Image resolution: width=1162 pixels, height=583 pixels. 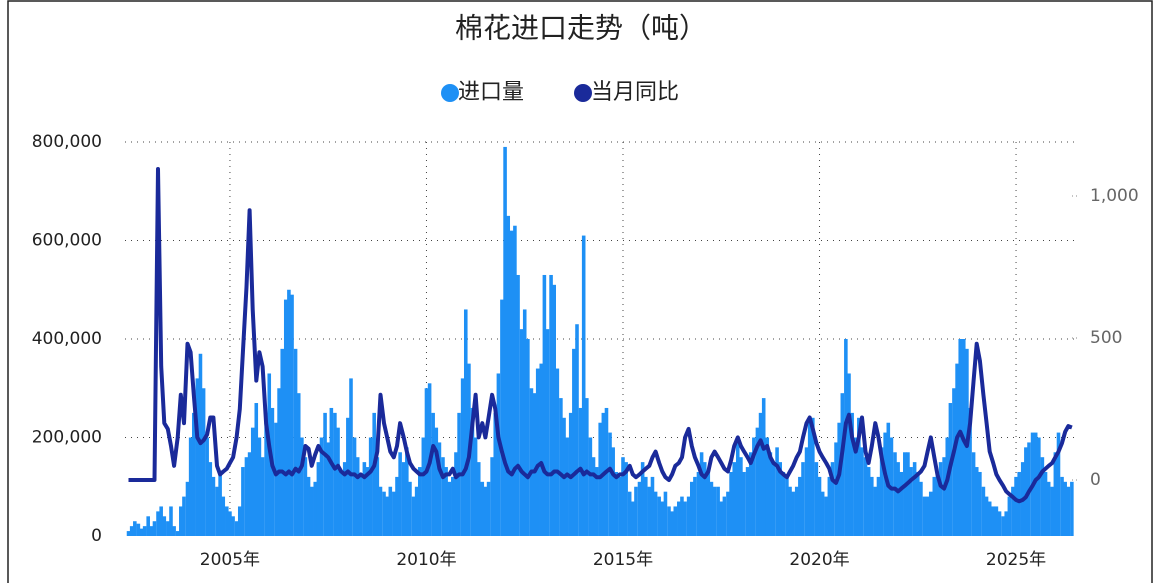 I want to click on y-tick-label: 0, so click(x=96, y=536).